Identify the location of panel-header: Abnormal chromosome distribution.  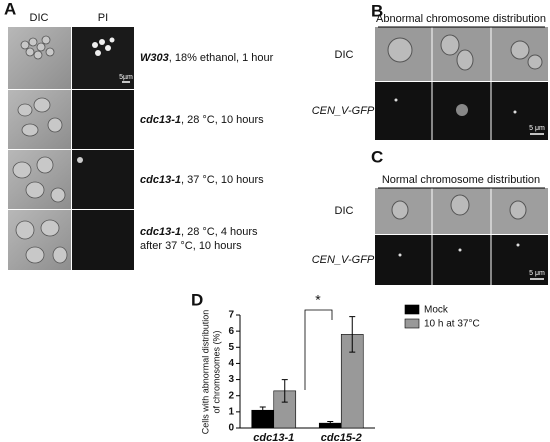
(461, 19).